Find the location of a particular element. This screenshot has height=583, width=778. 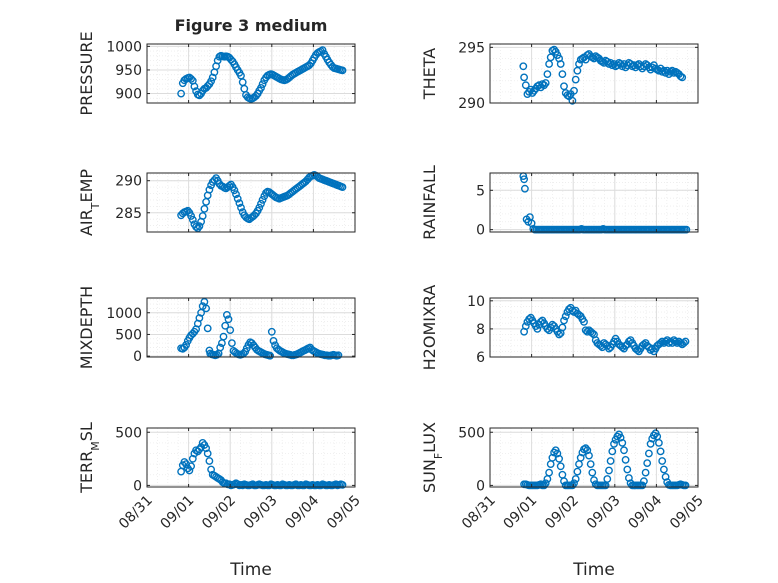

y-tick-label: 900 is located at coordinates (128, 95).